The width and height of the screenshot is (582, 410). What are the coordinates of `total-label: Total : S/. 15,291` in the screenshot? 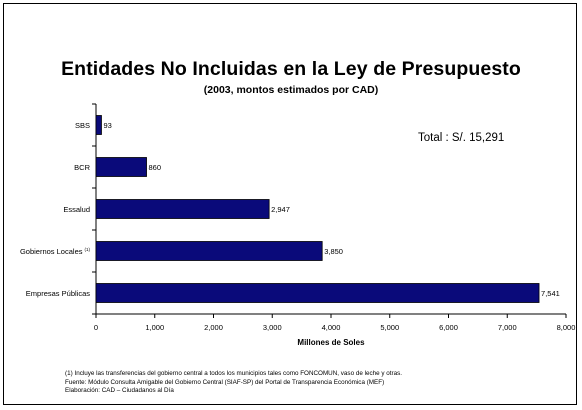 It's located at (461, 138).